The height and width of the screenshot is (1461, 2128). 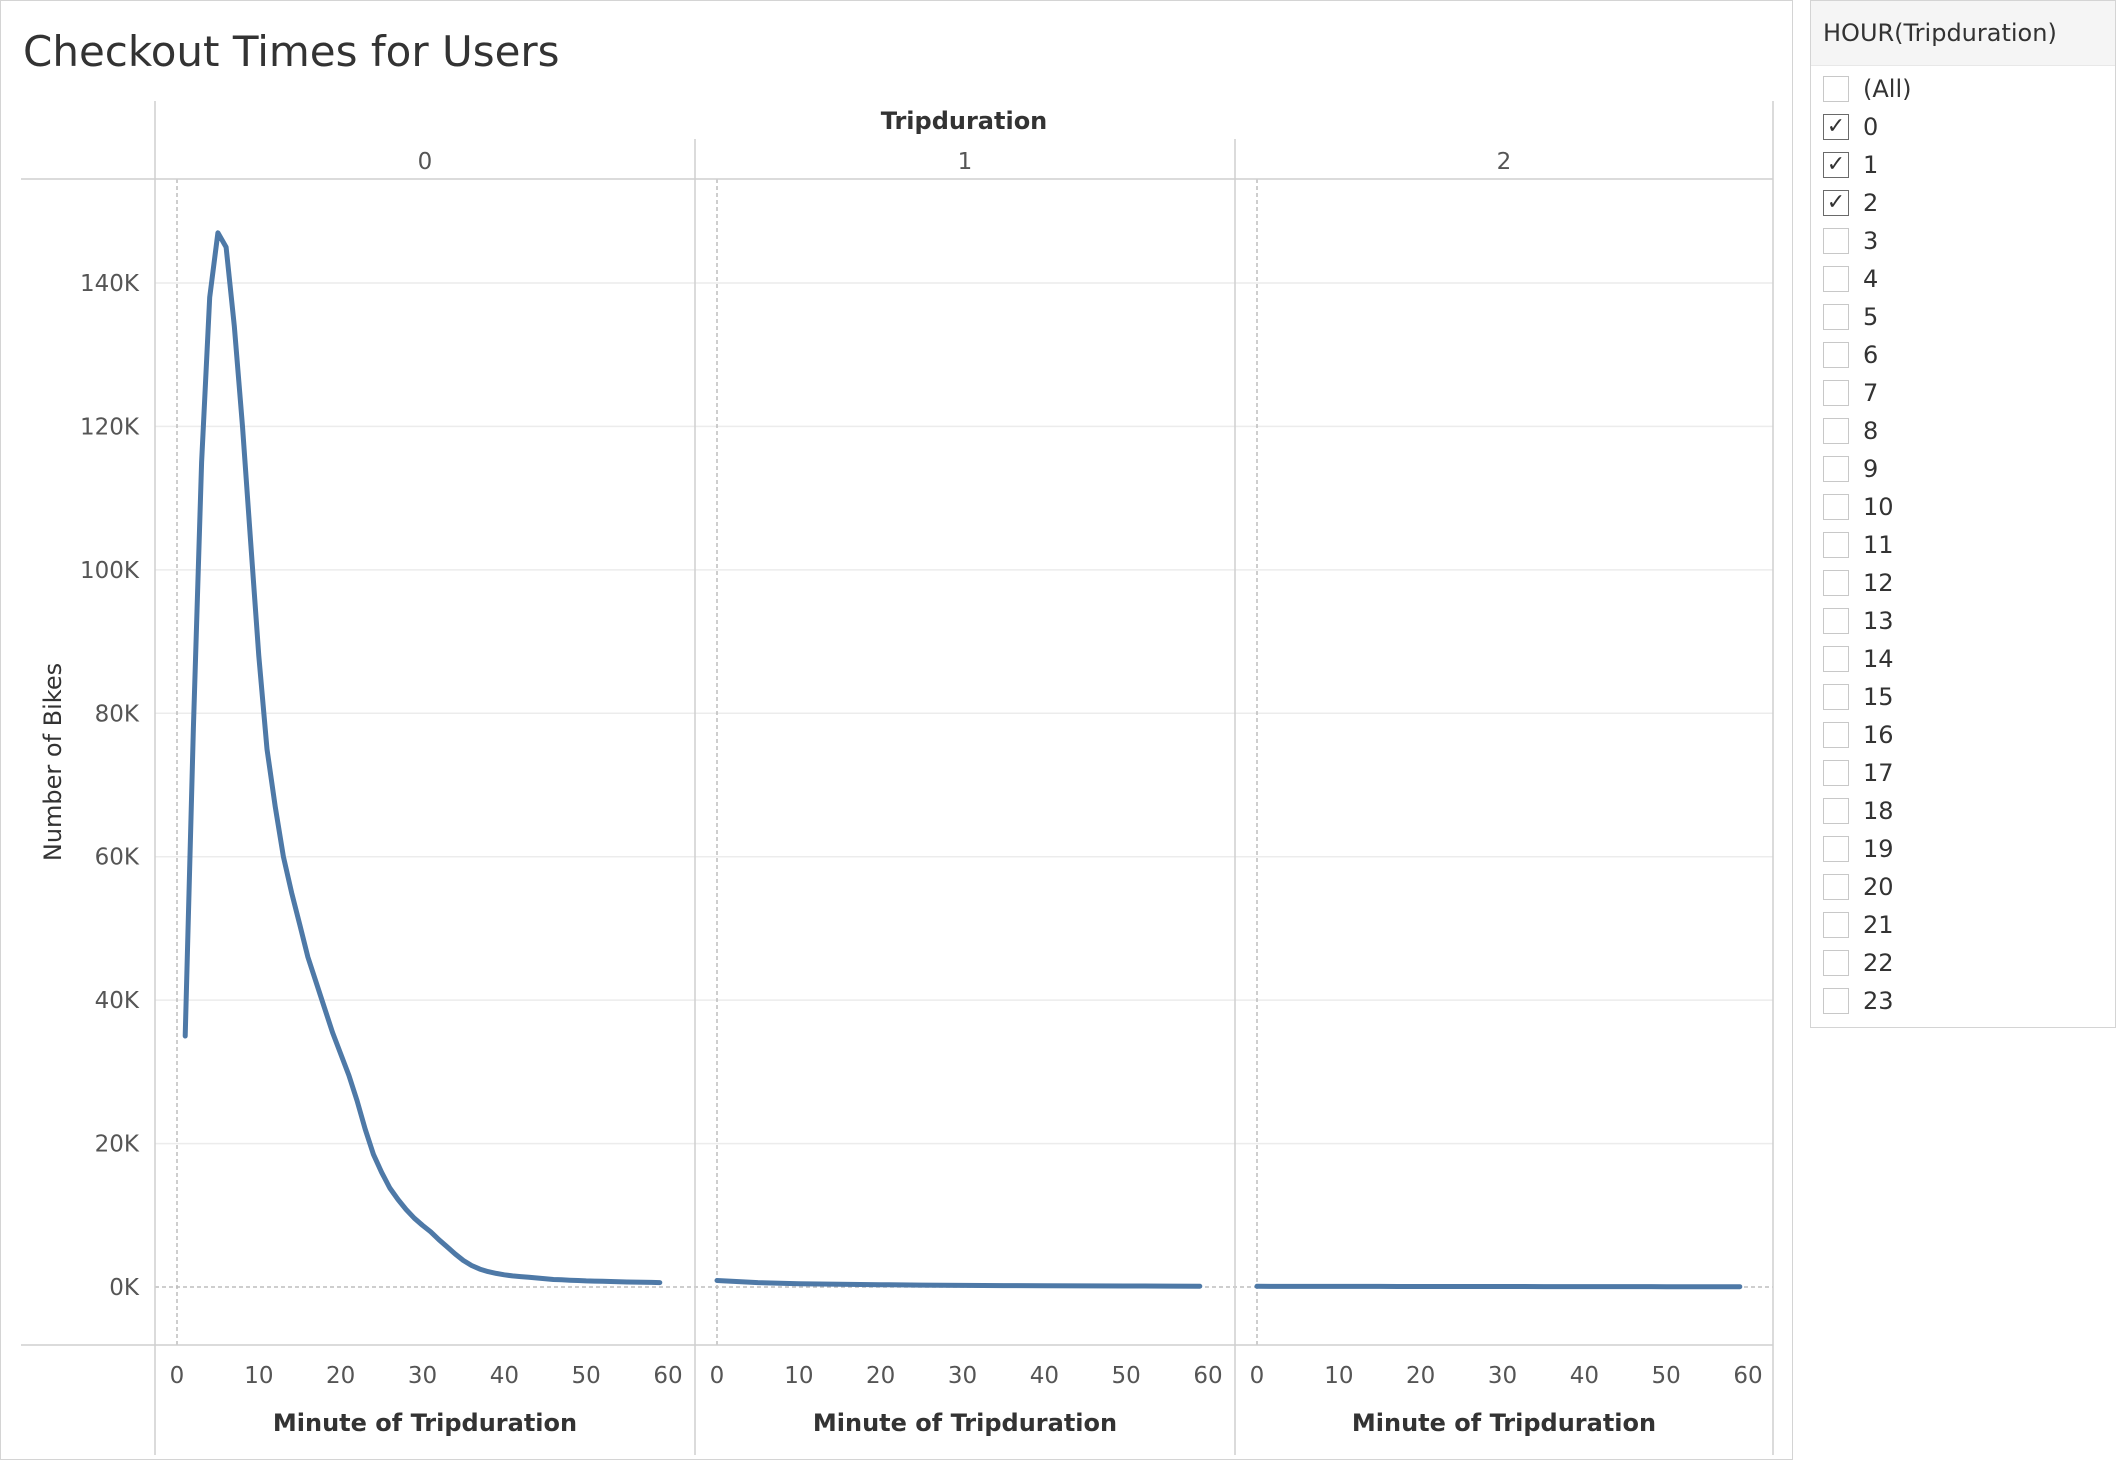 I want to click on filter-item: ✓3, so click(x=1963, y=241).